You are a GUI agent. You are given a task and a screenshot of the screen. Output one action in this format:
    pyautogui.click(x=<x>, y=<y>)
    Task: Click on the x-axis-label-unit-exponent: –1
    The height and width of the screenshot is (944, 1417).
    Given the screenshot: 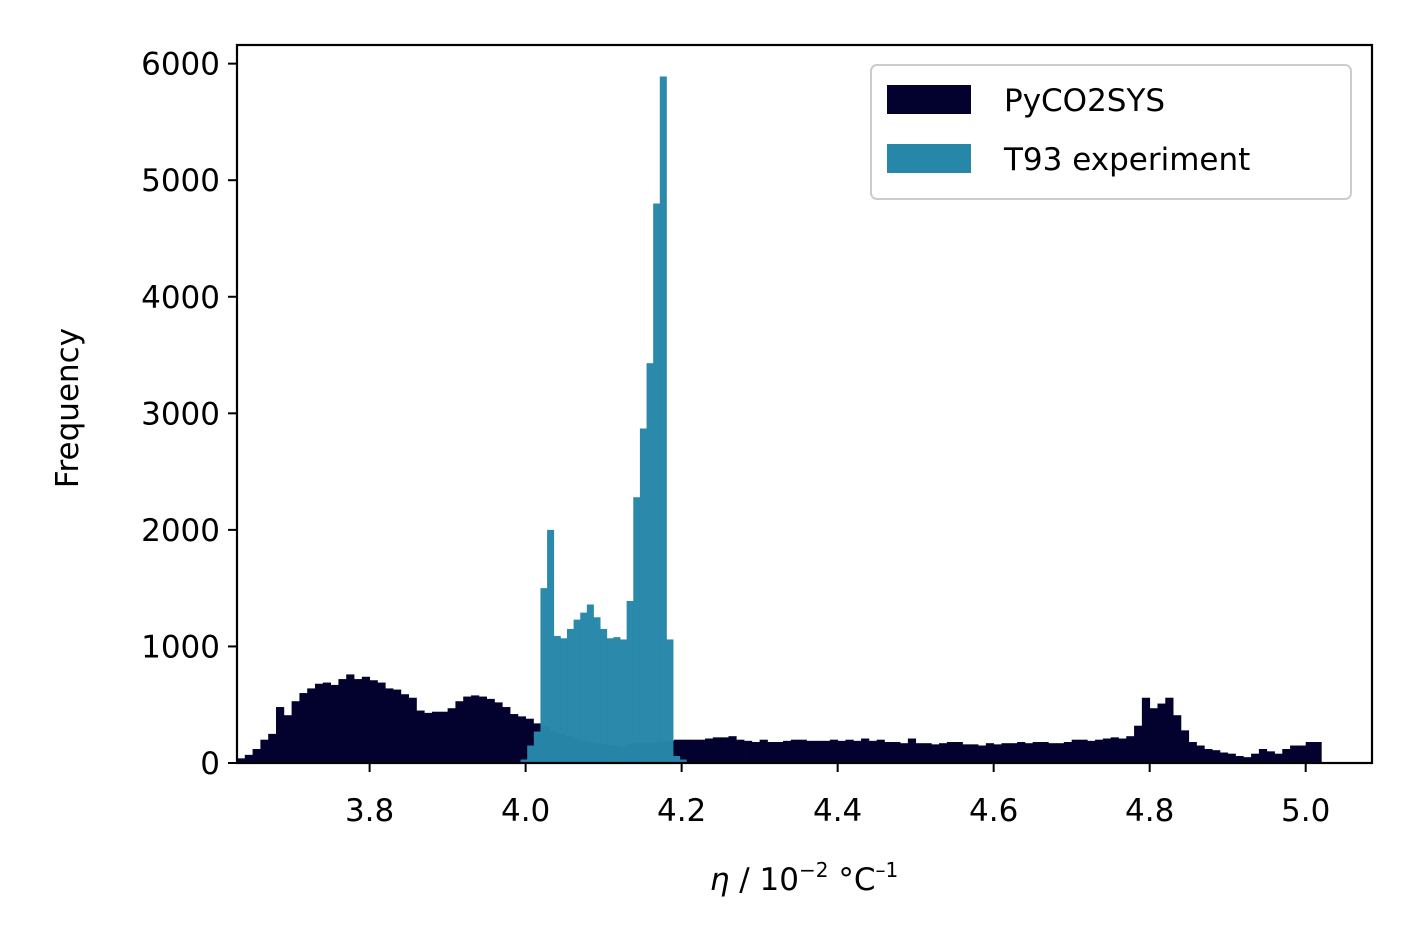 What is the action you would take?
    pyautogui.click(x=887, y=870)
    